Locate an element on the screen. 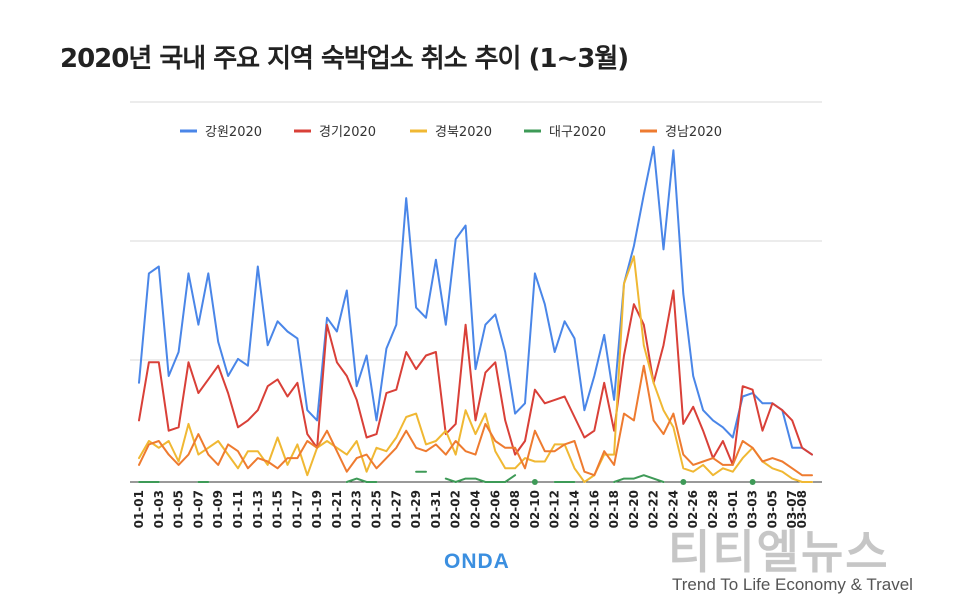 The height and width of the screenshot is (600, 960). x-tick-label-5: 01-11 is located at coordinates (238, 509).